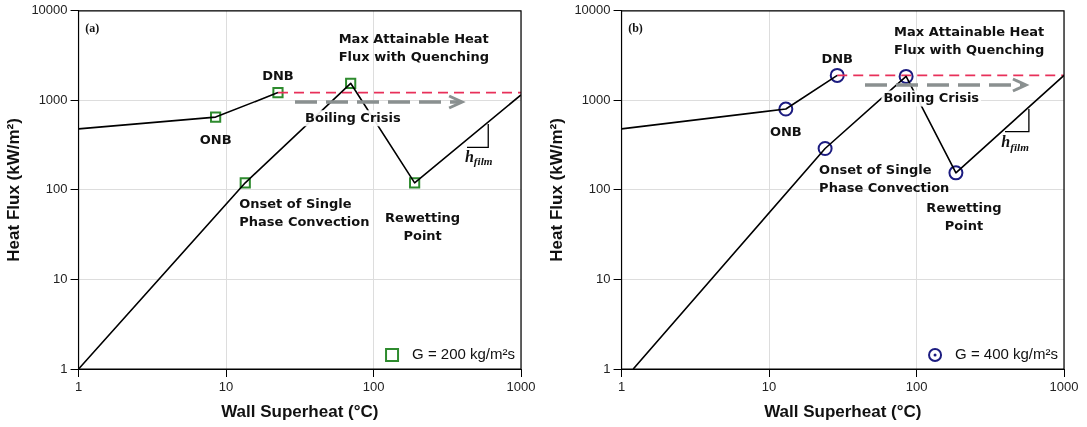  I want to click on legend-label: G = 200 kg/m²s, so click(464, 354).